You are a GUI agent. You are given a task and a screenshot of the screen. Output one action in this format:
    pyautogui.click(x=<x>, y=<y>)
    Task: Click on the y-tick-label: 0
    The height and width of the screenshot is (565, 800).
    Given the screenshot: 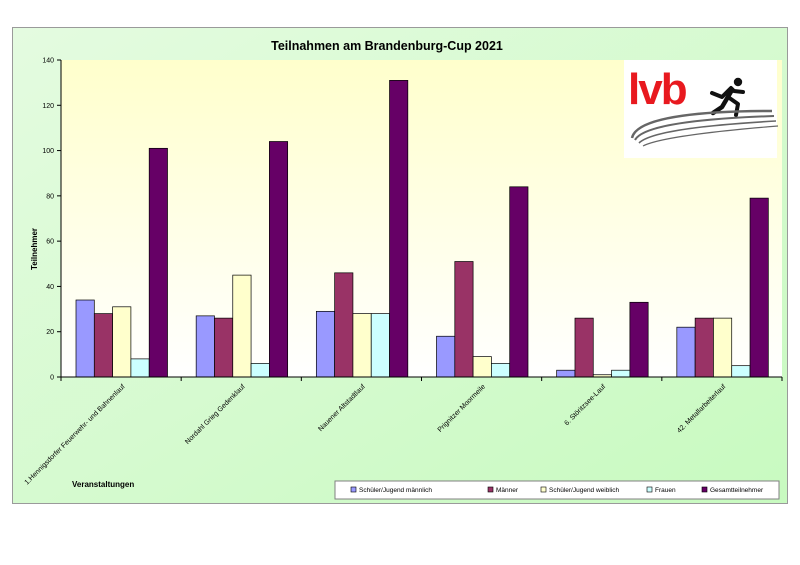 What is the action you would take?
    pyautogui.click(x=52, y=378)
    